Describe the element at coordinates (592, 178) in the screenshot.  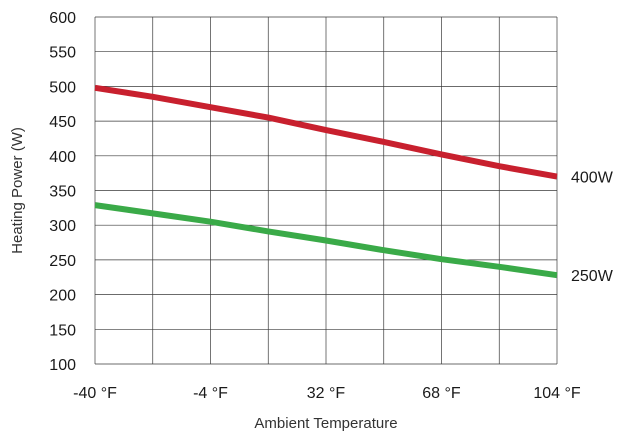
I see `series-label-400W: 400W` at that location.